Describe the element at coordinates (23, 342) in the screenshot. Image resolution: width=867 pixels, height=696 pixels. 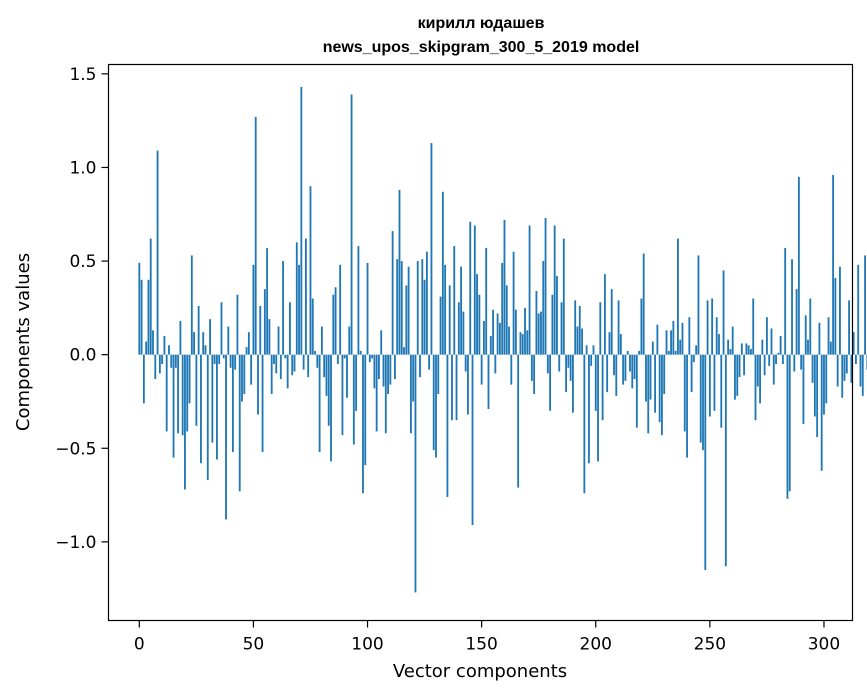
I see `y-axis-label: Components values` at that location.